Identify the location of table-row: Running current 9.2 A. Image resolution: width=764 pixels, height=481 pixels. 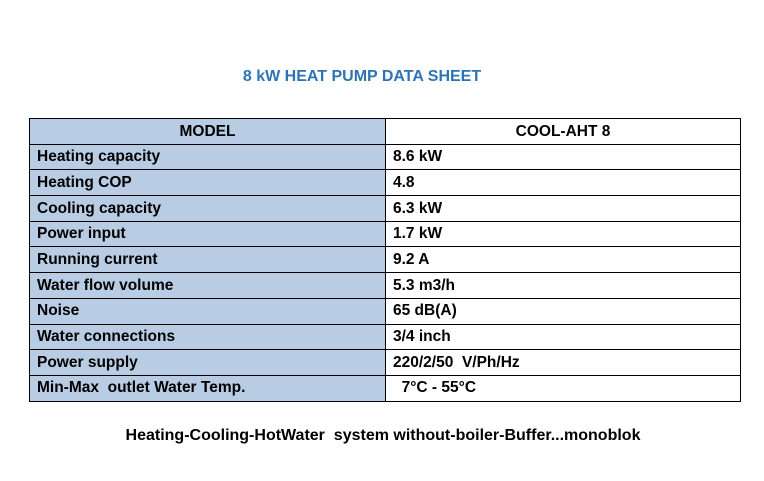
(385, 260).